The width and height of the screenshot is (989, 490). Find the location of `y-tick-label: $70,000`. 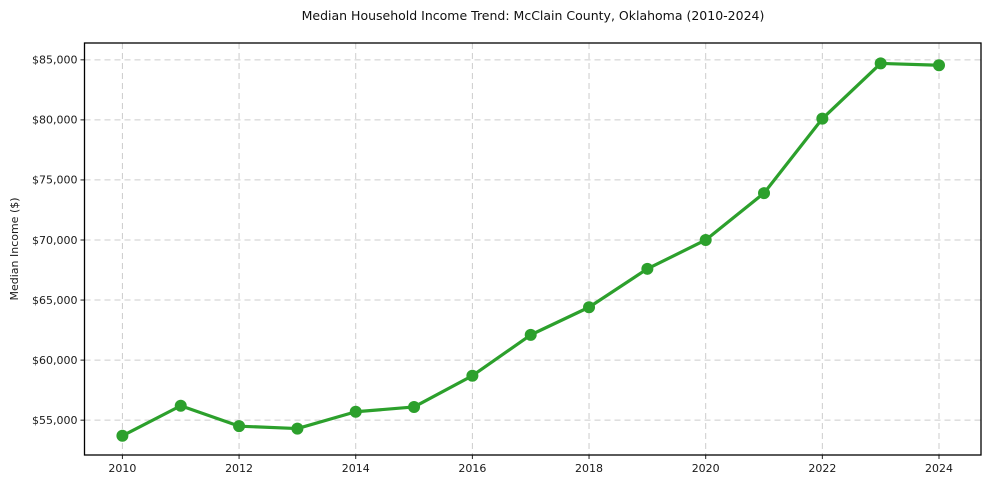

y-tick-label: $70,000 is located at coordinates (55, 240).